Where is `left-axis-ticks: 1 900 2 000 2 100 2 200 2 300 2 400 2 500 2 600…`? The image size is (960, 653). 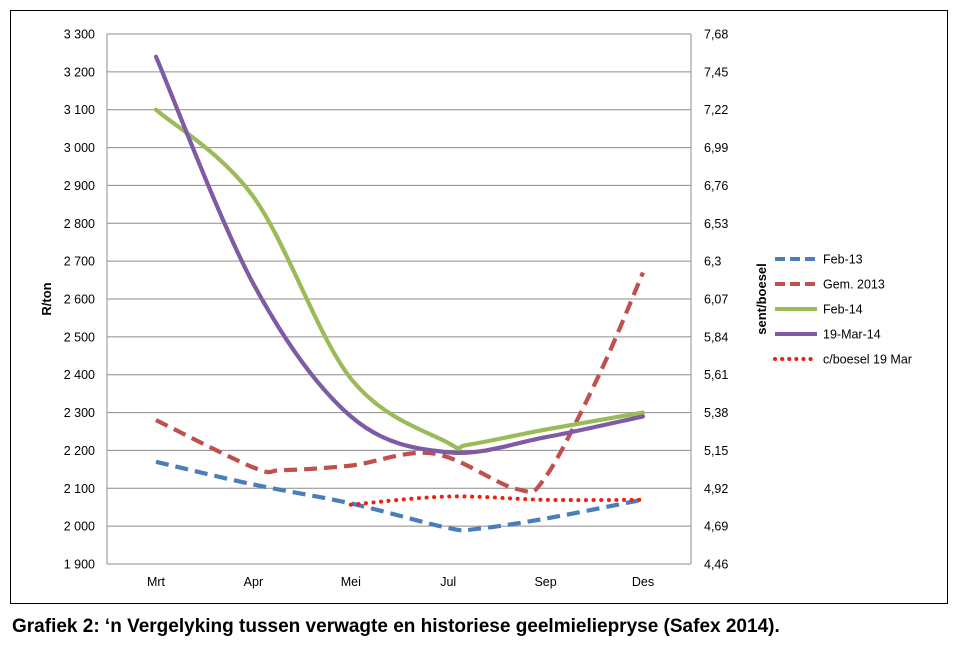 left-axis-ticks: 1 900 2 000 2 100 2 200 2 300 2 400 2 500 2 600… is located at coordinates (79, 300).